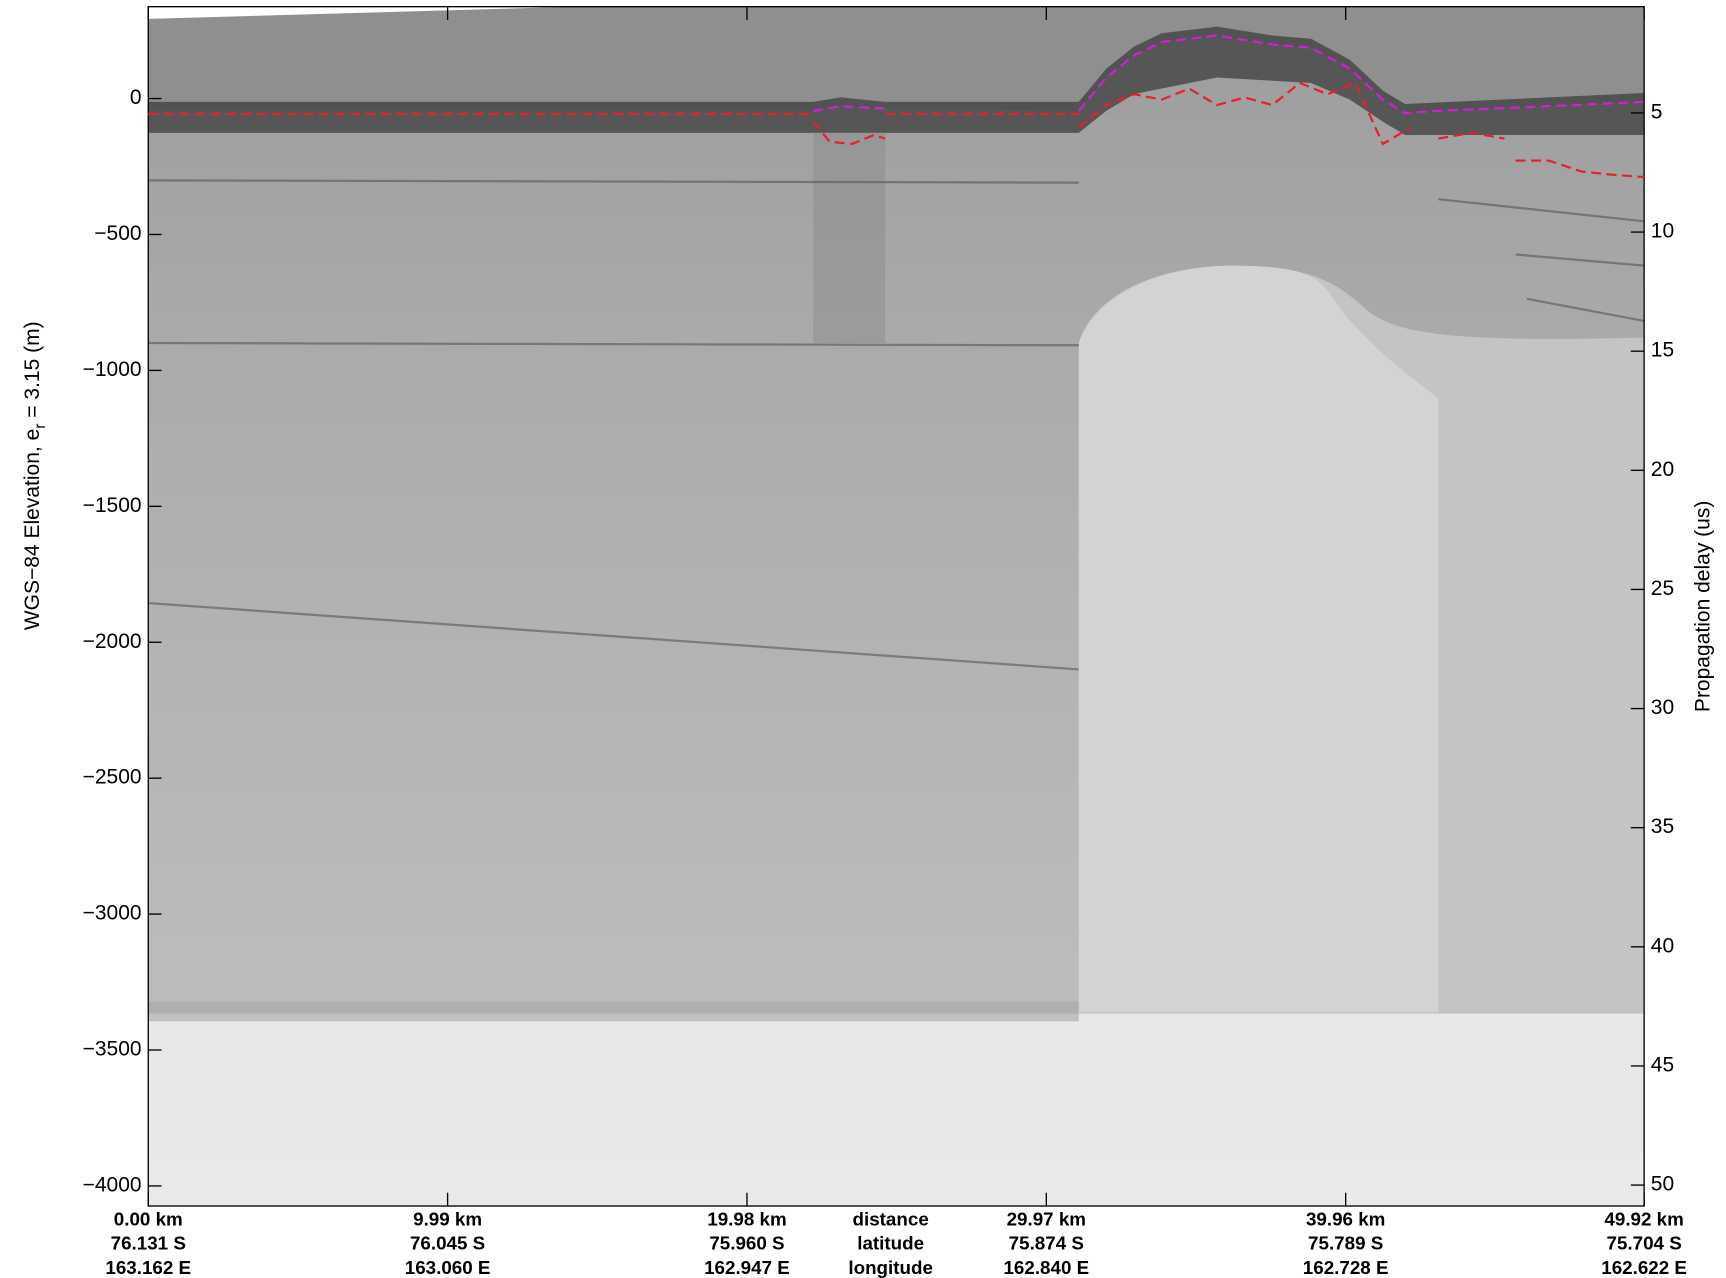  I want to click on row-label: distance, so click(891, 1218).